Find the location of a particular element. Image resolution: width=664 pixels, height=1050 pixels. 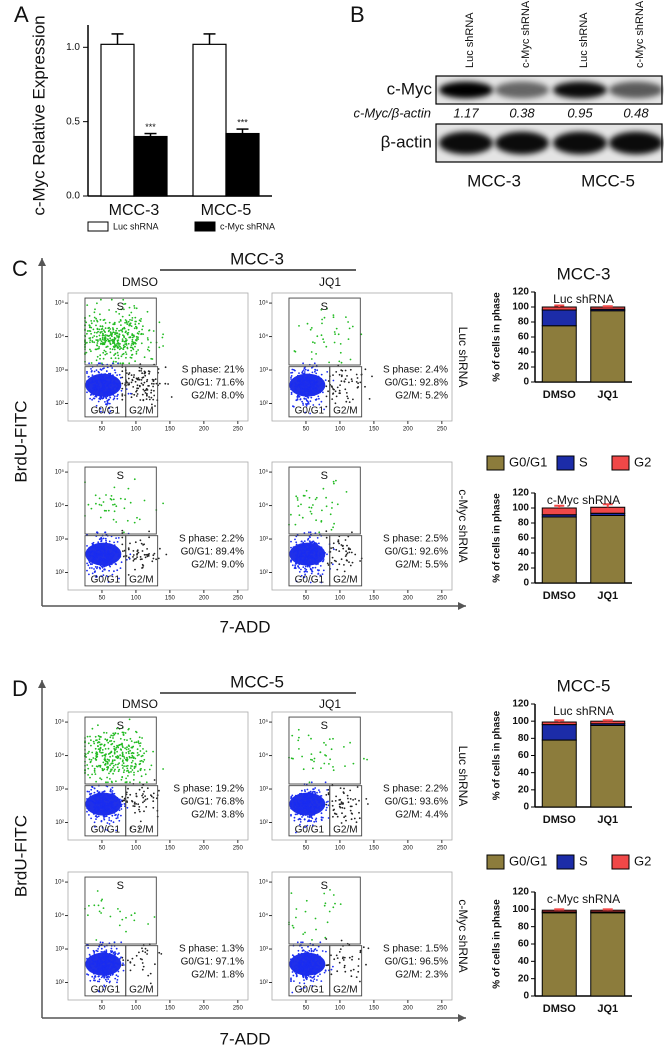

x-tick-label: DMSO is located at coordinates (559, 596).